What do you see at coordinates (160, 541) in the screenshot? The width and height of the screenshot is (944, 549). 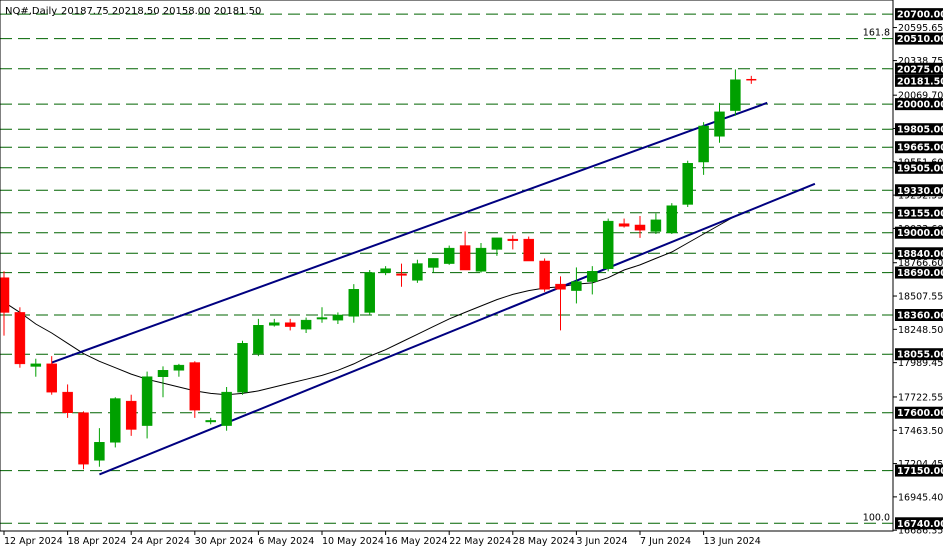 I see `x-tick-label: 24 Apr 2024` at bounding box center [160, 541].